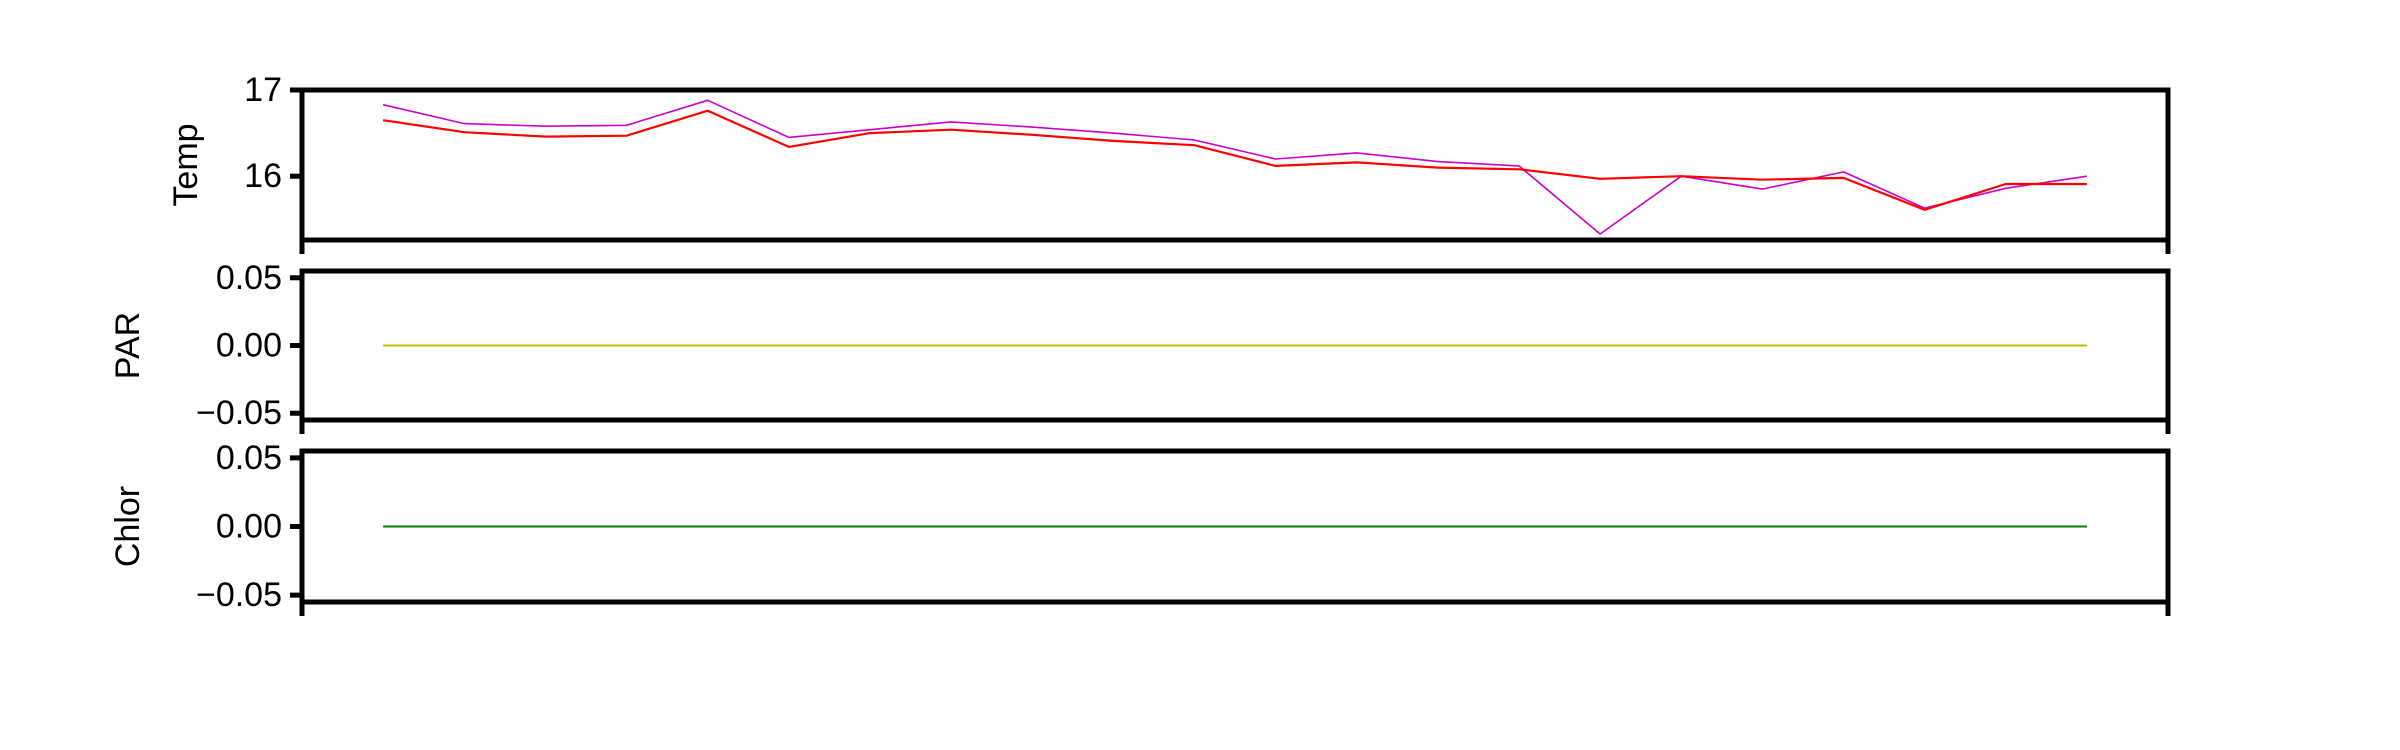 This screenshot has width=2400, height=750. I want to click on temp-series-1-line, so click(1235, 167).